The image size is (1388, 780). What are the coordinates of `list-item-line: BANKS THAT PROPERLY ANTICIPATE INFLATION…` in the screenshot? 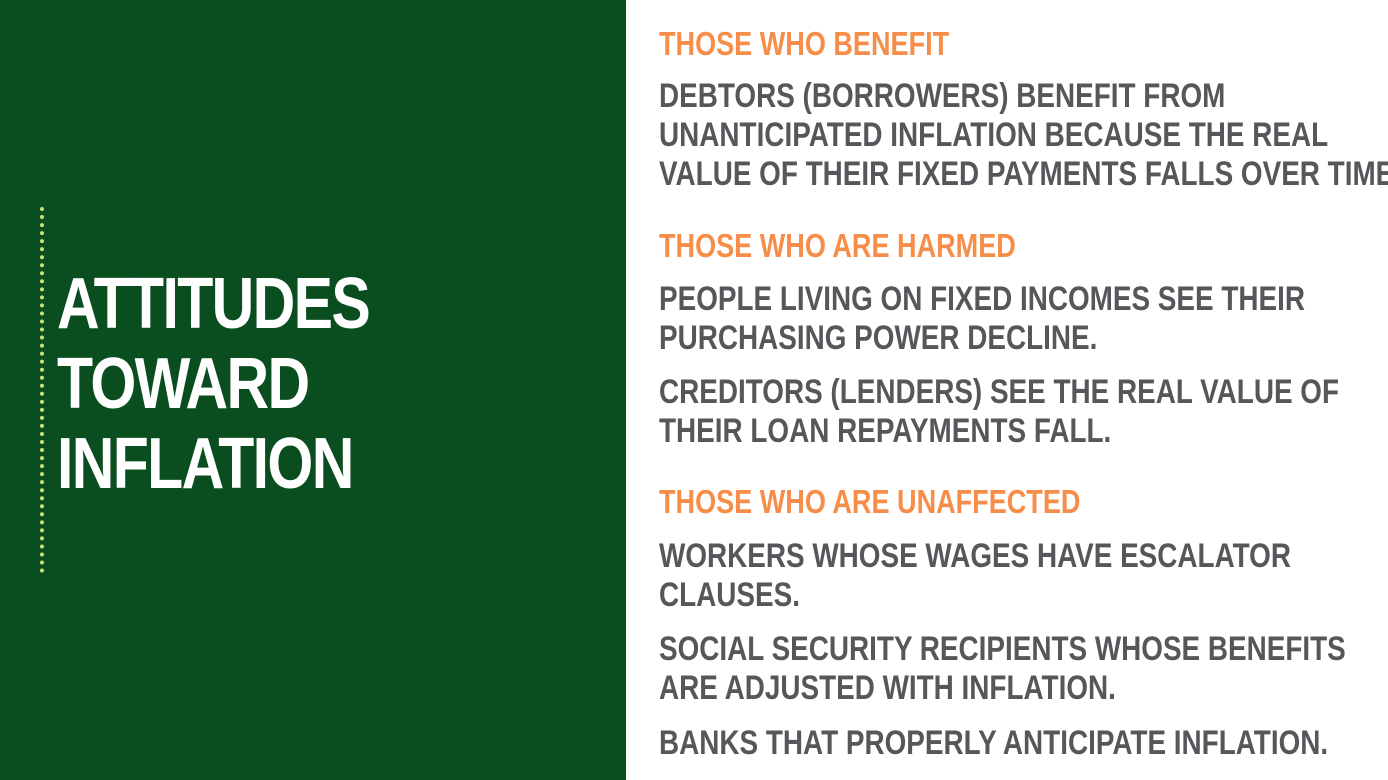 It's located at (994, 743).